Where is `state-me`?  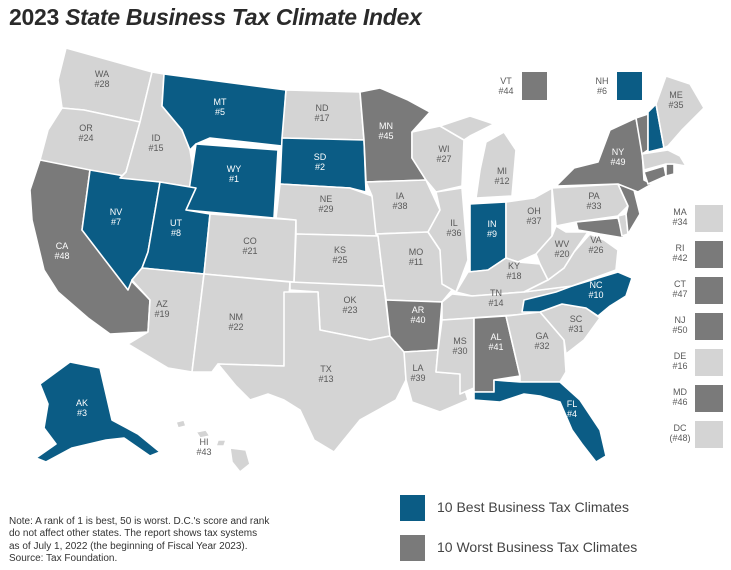 state-me is located at coordinates (680, 112).